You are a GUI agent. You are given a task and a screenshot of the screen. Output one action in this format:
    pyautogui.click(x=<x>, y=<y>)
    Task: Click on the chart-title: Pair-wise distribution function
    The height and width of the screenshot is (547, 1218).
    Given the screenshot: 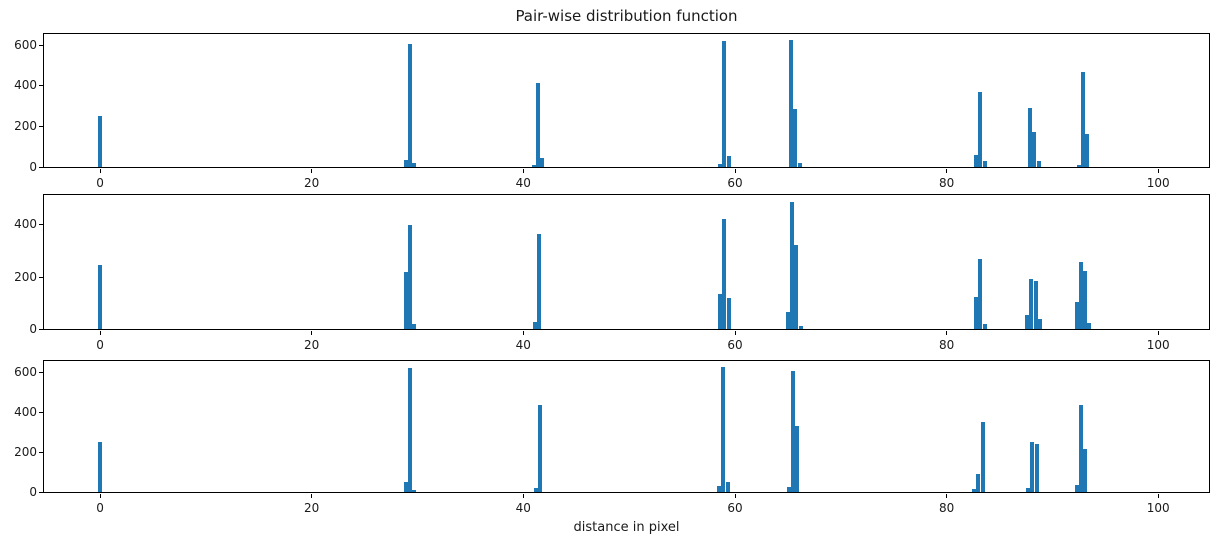 What is the action you would take?
    pyautogui.click(x=626, y=16)
    